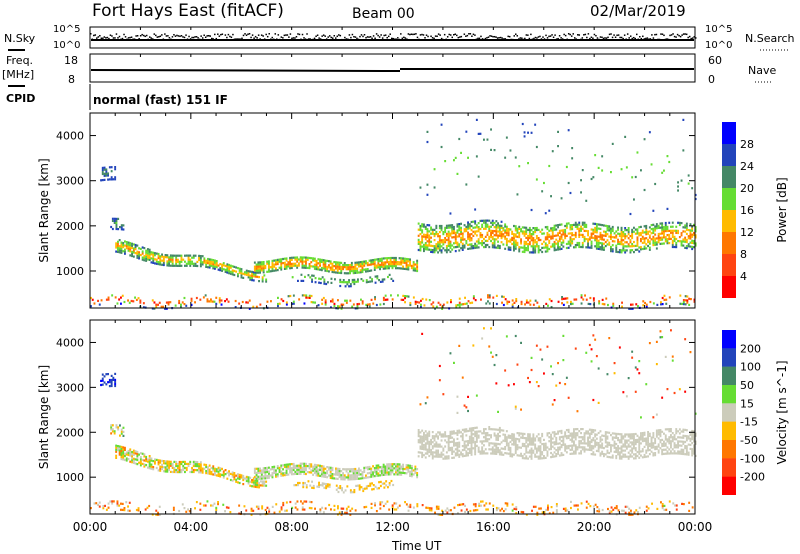  What do you see at coordinates (66, 45) in the screenshot?
I see `noise-tick-low: 10^0` at bounding box center [66, 45].